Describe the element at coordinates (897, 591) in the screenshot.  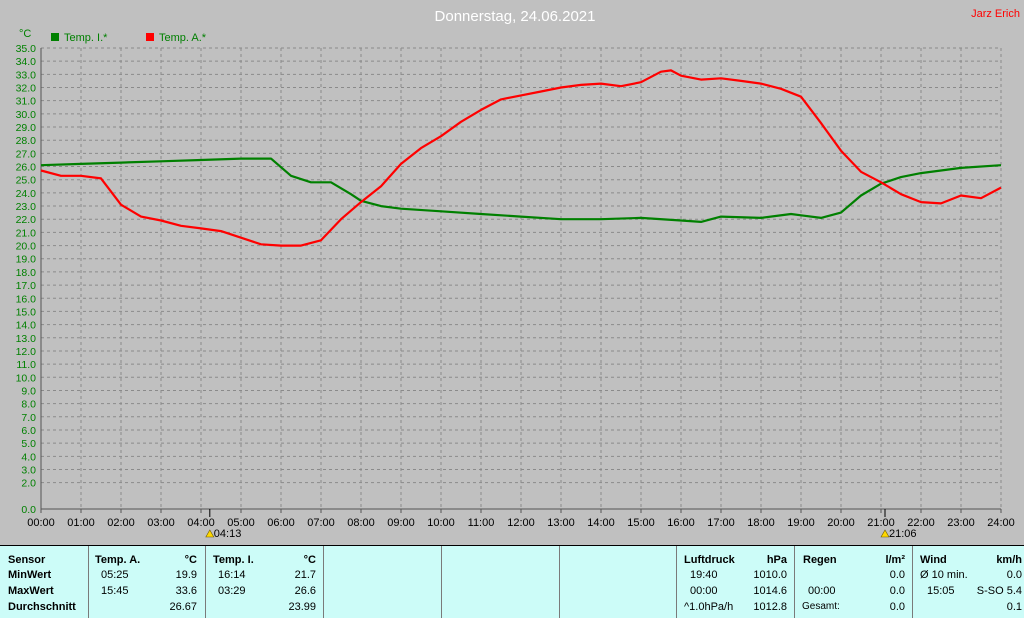
I see `rain-max-val: 0.0` at that location.